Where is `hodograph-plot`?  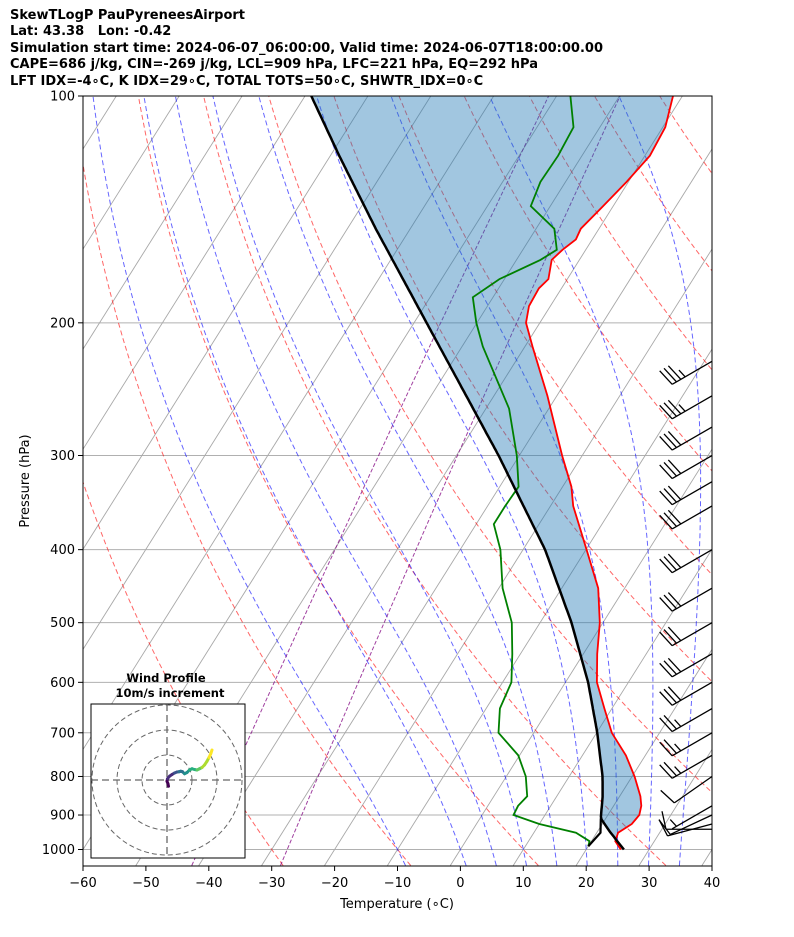
hodograph-plot is located at coordinates (168, 781).